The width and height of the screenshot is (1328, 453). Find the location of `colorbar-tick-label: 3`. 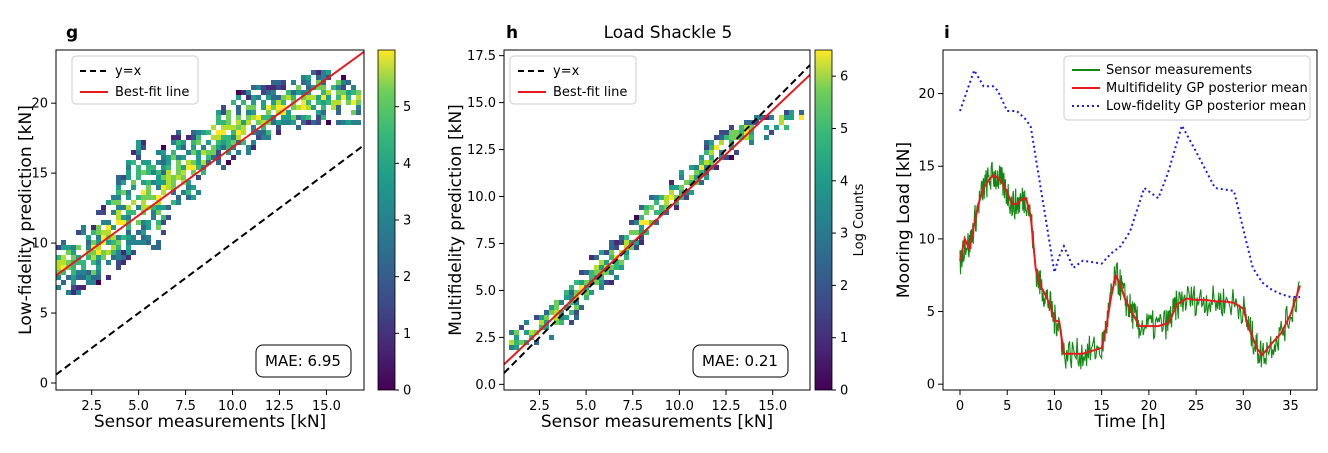

colorbar-tick-label: 3 is located at coordinates (844, 234).